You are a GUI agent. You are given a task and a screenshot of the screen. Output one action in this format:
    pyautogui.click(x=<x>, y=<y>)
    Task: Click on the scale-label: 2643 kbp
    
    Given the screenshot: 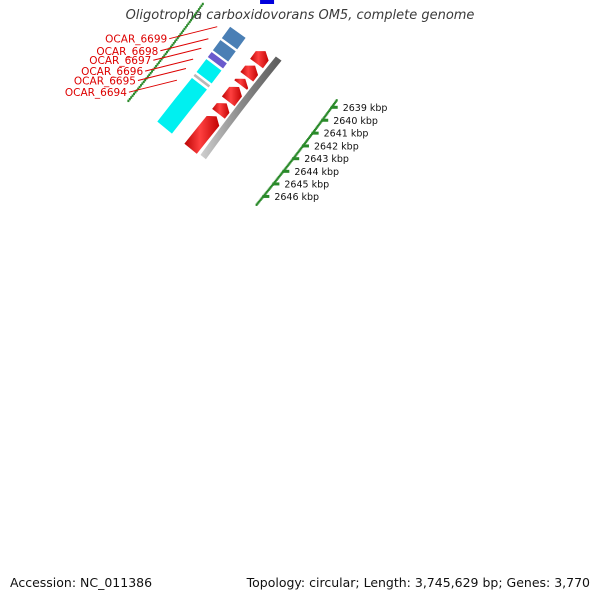 What is the action you would take?
    pyautogui.click(x=326, y=159)
    